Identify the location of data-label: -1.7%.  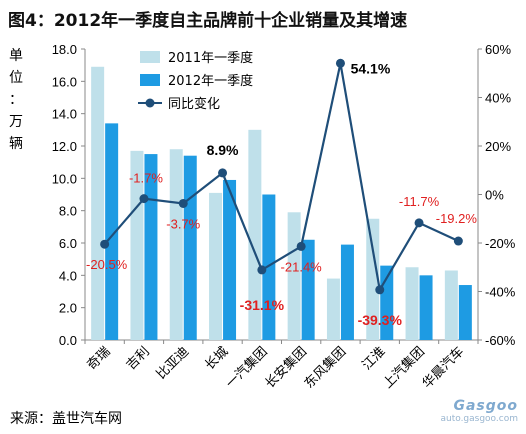
(146, 178).